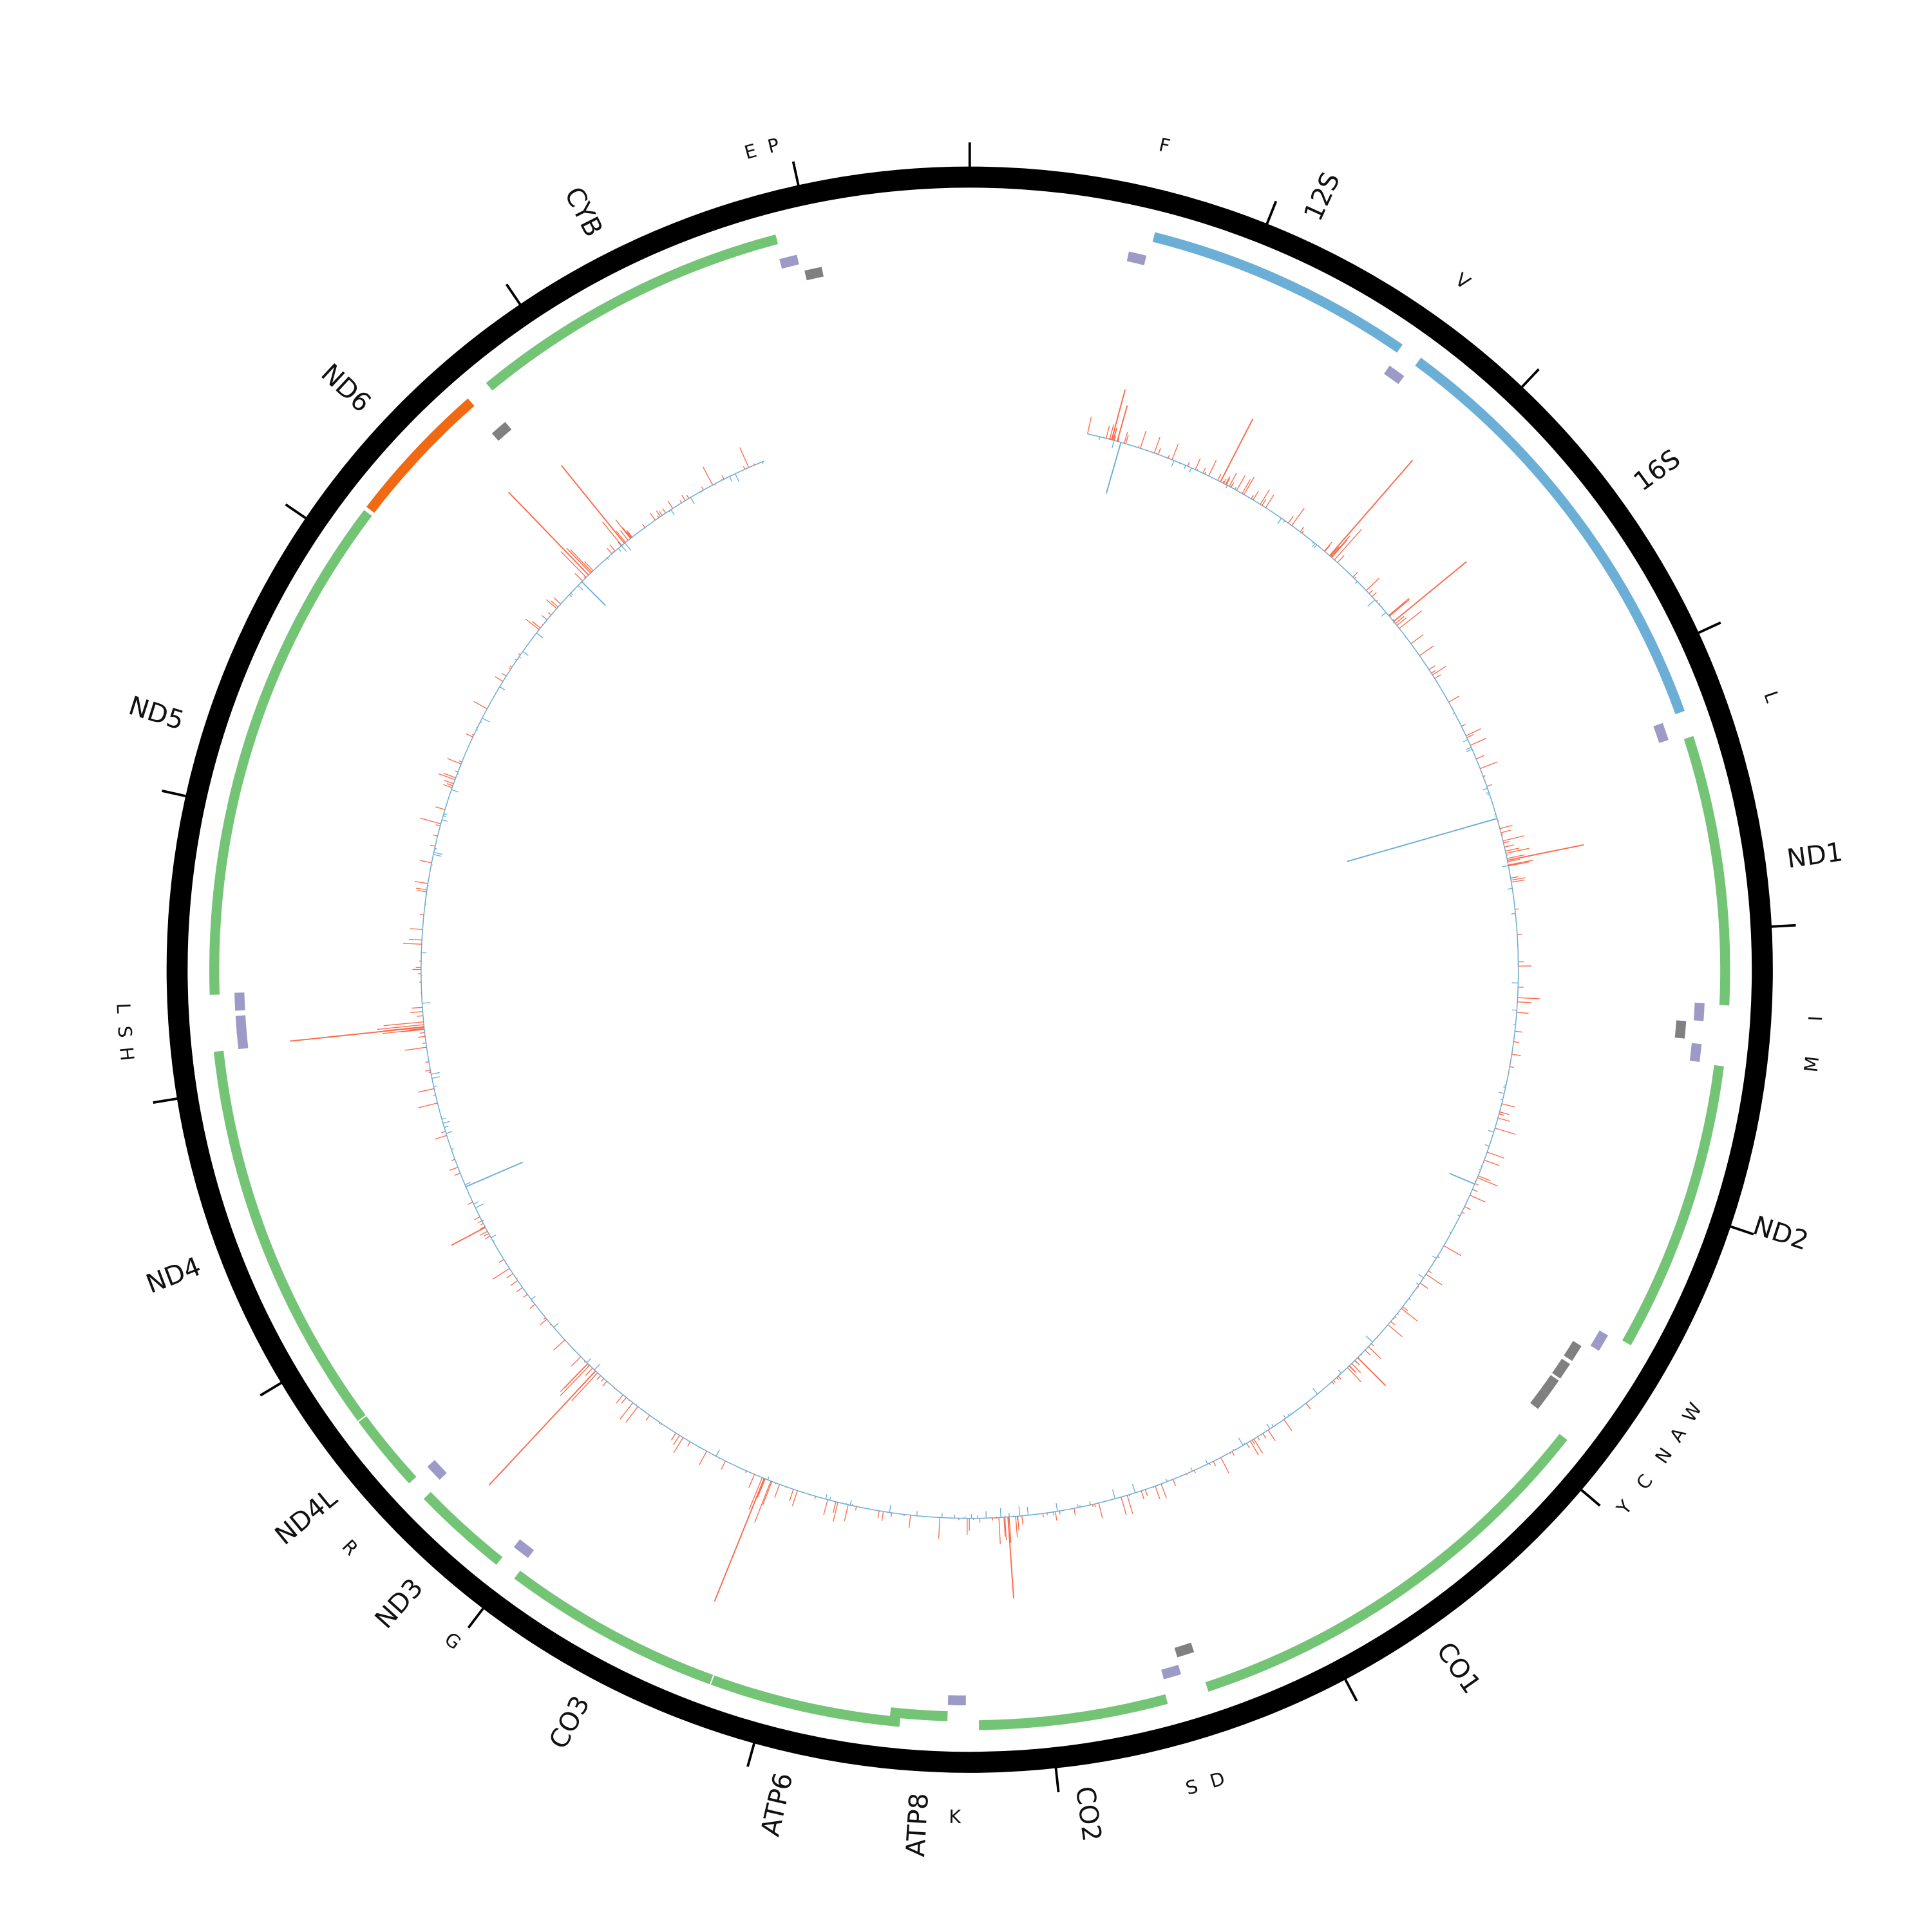 This screenshot has width=1932, height=1932. What do you see at coordinates (774, 146) in the screenshot?
I see `trna-label-p: P` at bounding box center [774, 146].